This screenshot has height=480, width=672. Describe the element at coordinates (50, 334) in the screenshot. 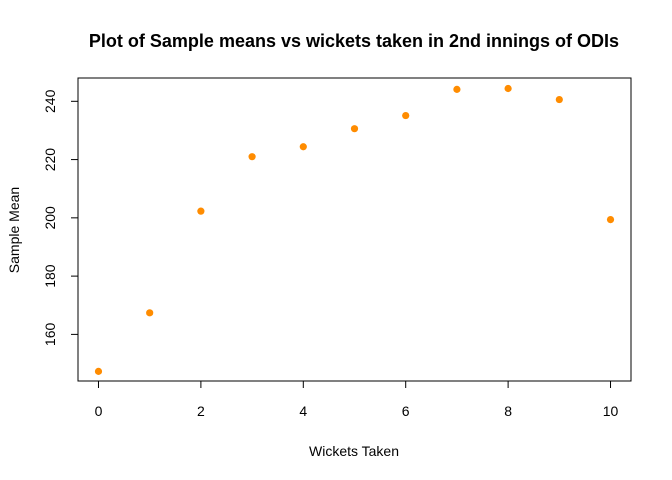

I see `y-tick-label: 160` at that location.